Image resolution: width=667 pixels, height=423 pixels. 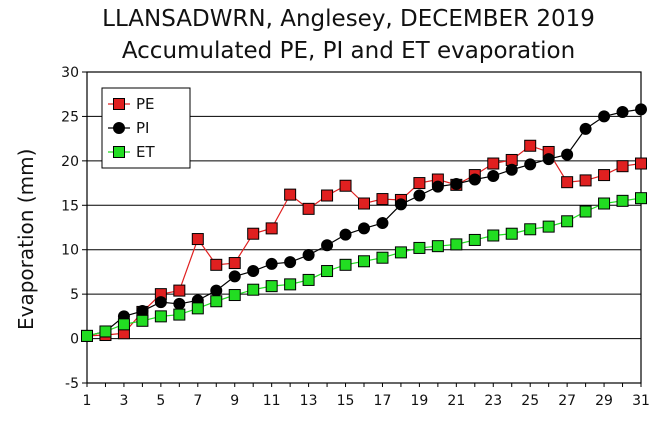 What do you see at coordinates (74, 340) in the screenshot?
I see `y-tick-label: 0` at bounding box center [74, 340].